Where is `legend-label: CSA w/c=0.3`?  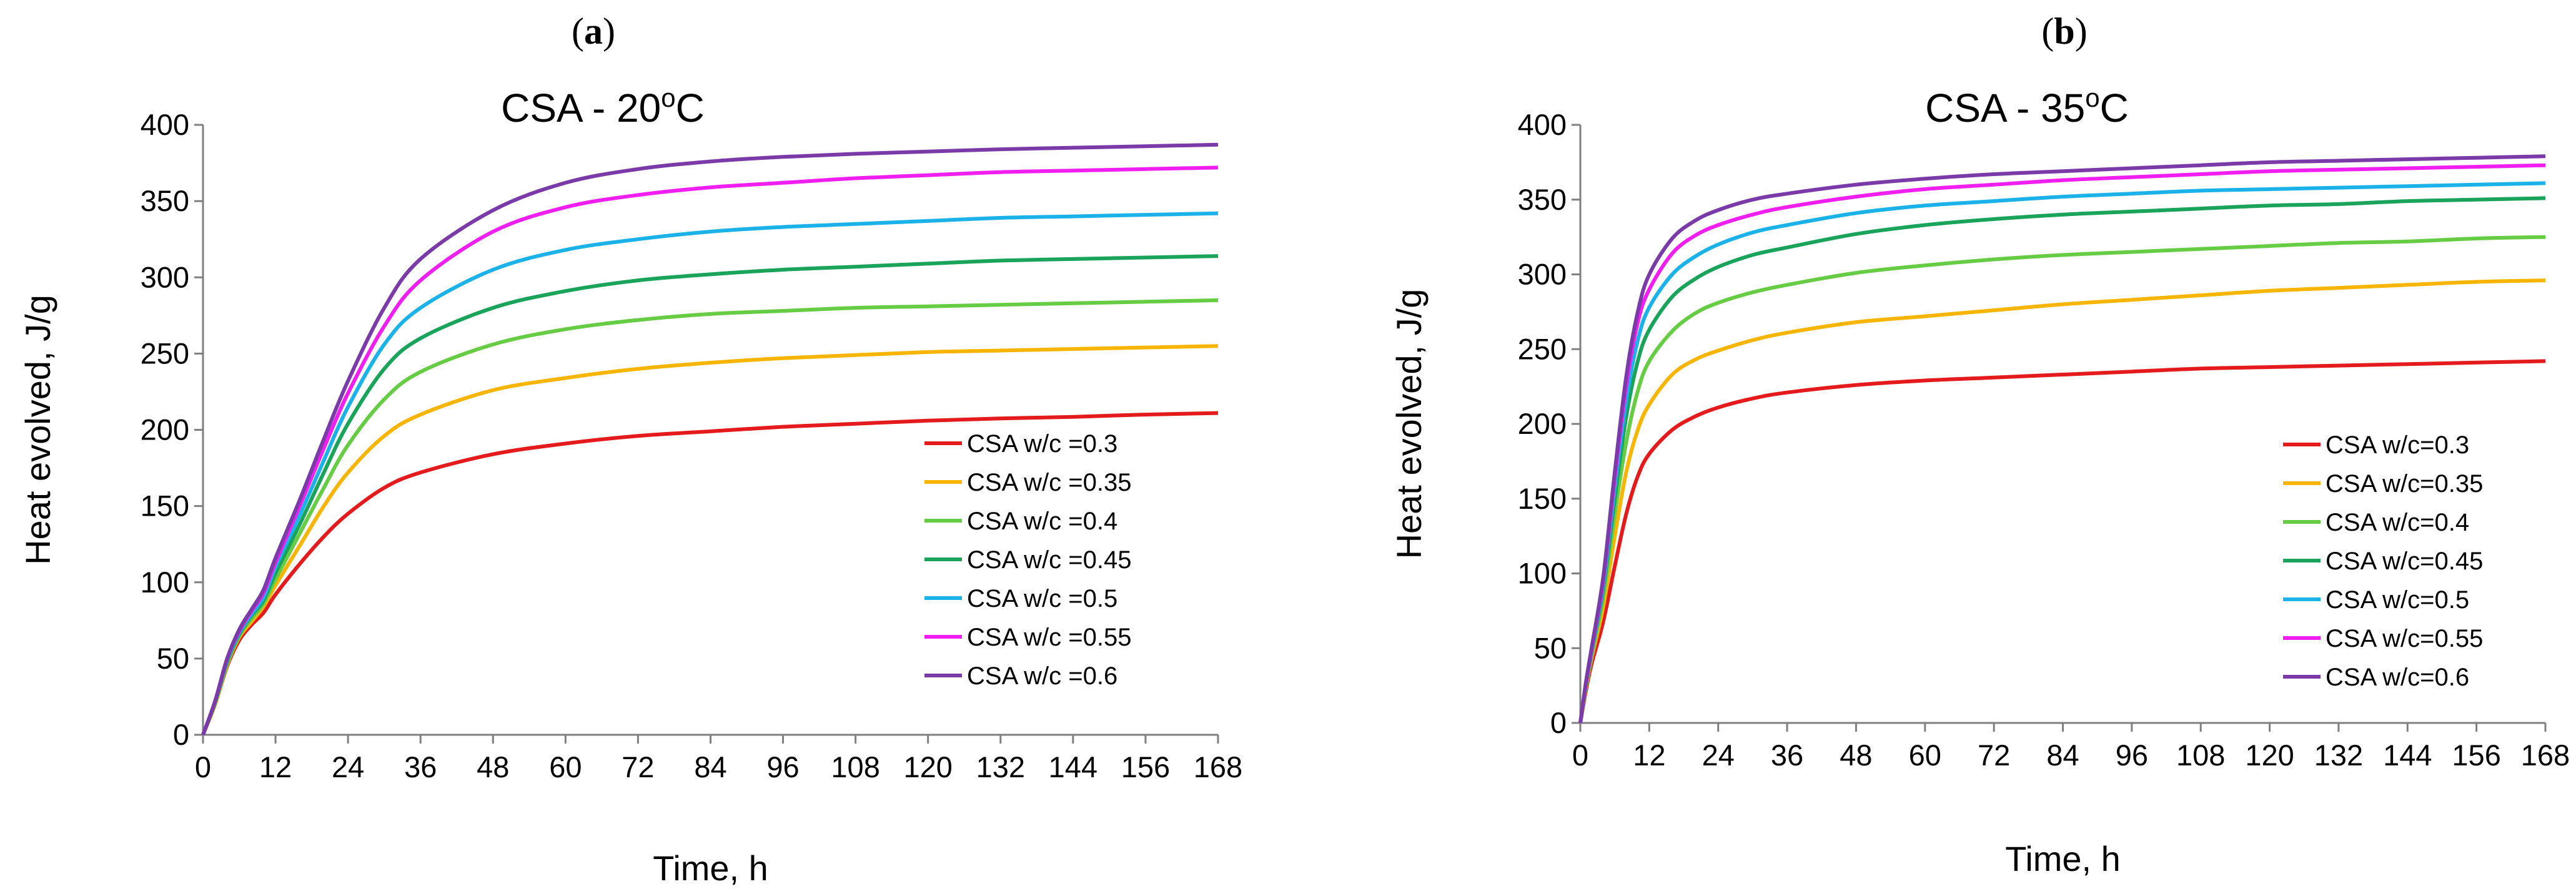
legend-label: CSA w/c=0.3 is located at coordinates (2397, 445).